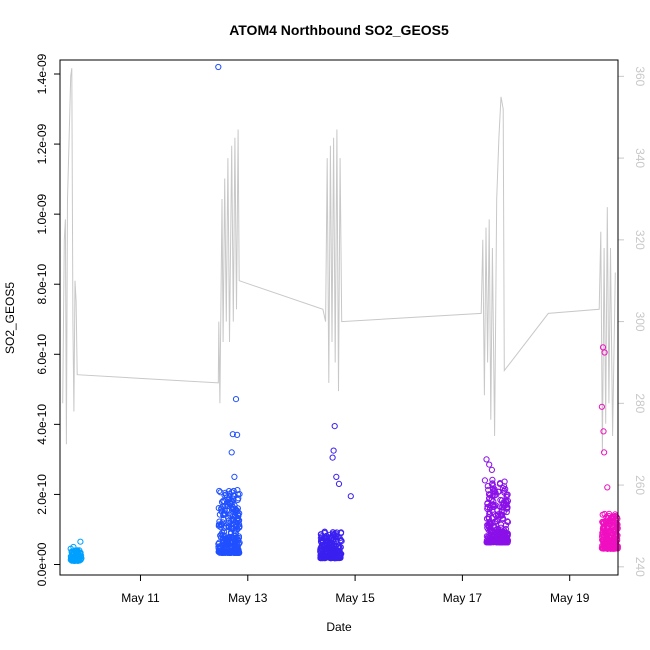  I want to click on y-tick-label: 8.0e-10, so click(42, 284).